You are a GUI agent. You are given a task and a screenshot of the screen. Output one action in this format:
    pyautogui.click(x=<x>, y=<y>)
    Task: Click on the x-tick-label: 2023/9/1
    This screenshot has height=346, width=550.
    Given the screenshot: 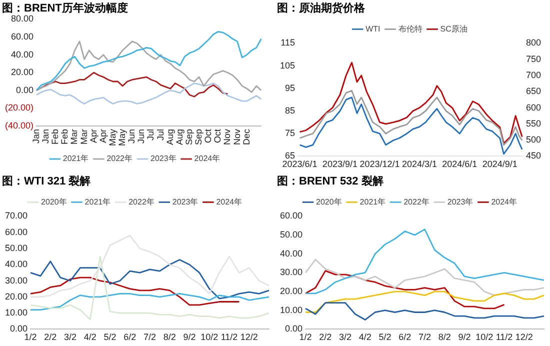 What is the action you would take?
    pyautogui.click(x=340, y=164)
    